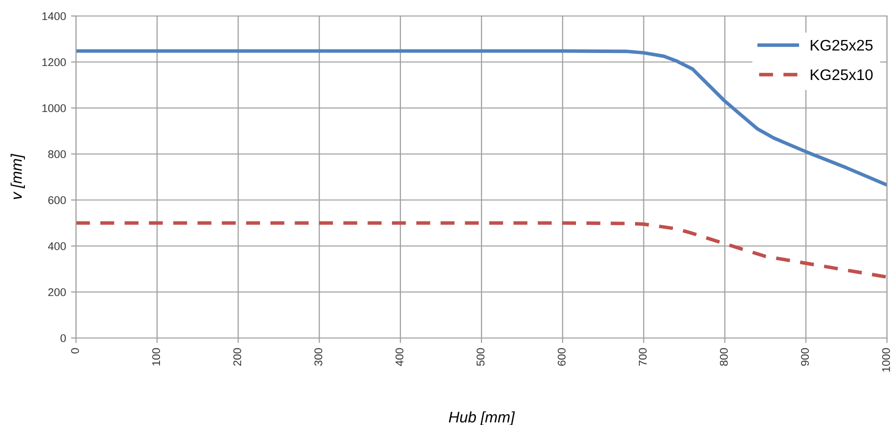 Image resolution: width=895 pixels, height=425 pixels. Describe the element at coordinates (156, 357) in the screenshot. I see `x-tick-label: 100` at that location.